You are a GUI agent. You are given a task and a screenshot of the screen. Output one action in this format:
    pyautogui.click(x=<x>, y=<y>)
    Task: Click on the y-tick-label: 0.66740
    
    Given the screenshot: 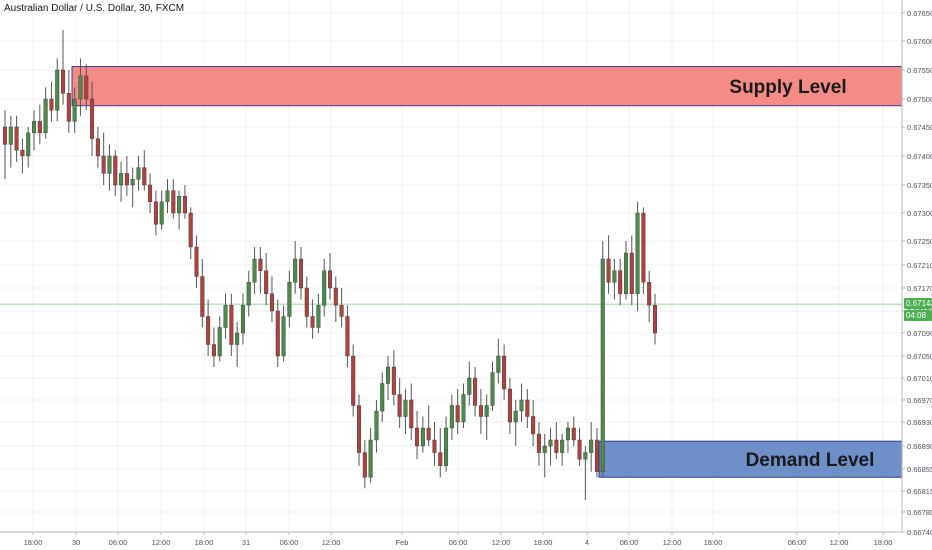 What is the action you would take?
    pyautogui.click(x=919, y=532)
    